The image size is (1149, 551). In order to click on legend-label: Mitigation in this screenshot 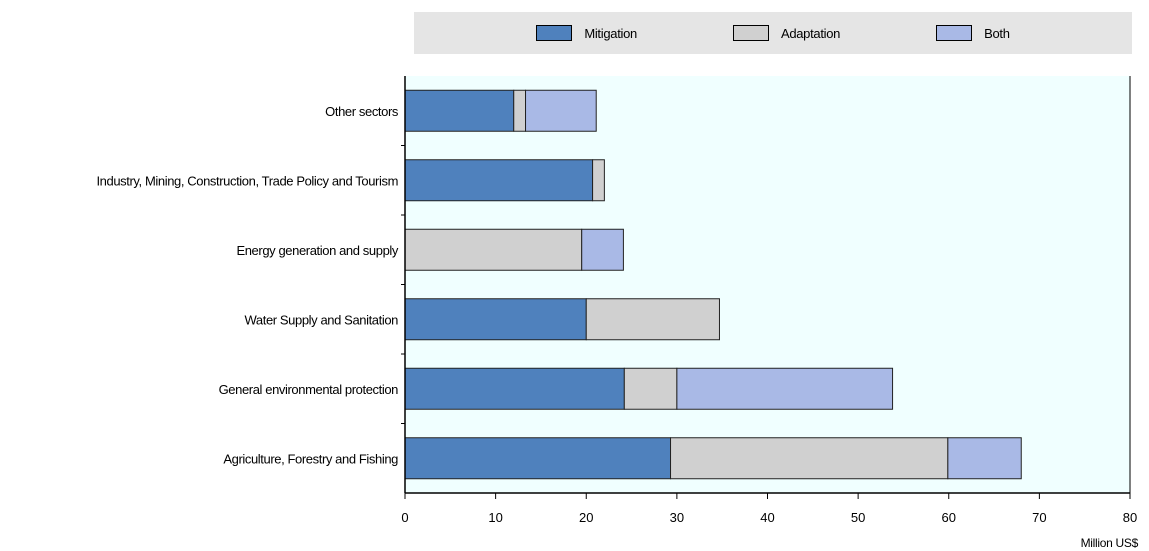, I will do `click(610, 33)`.